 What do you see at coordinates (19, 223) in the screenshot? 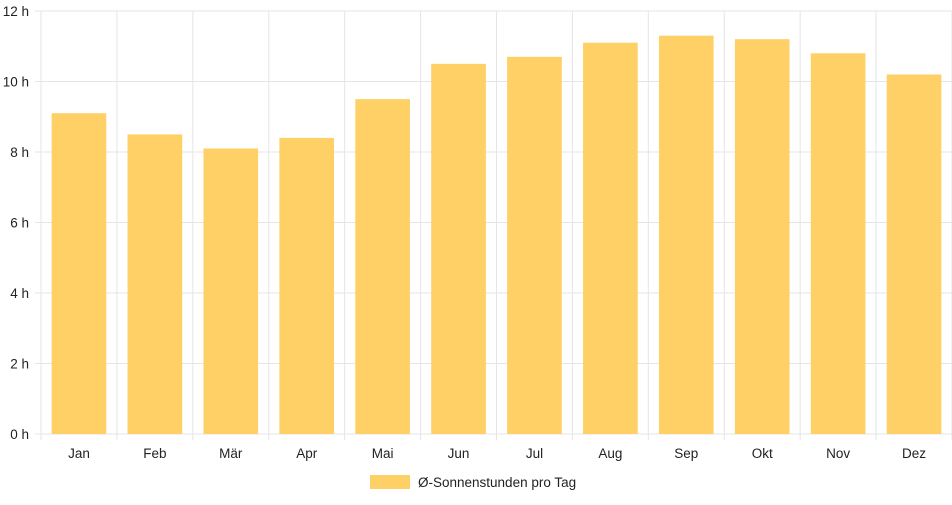
I see `y-tick-label: 6 h` at bounding box center [19, 223].